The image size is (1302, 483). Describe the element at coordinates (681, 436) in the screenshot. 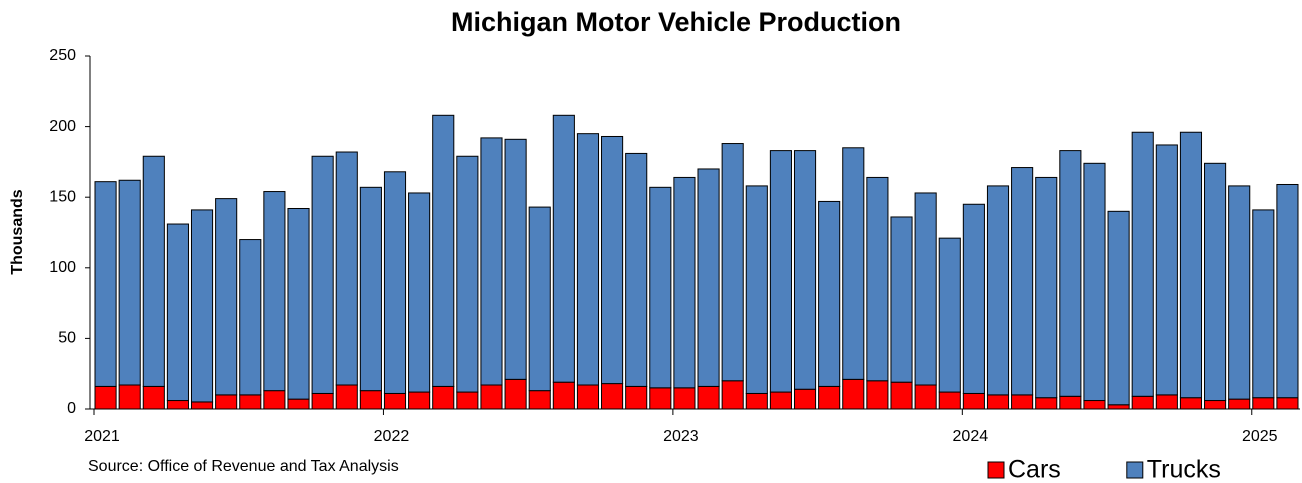

I see `x-tick-label: 2023` at that location.